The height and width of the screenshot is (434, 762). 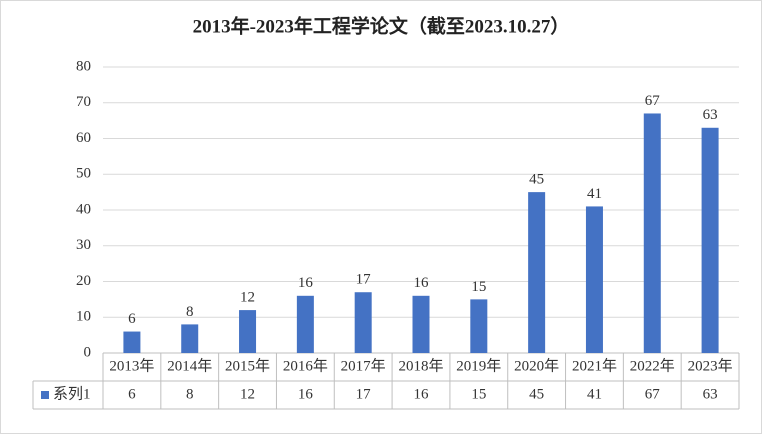 I want to click on x-tick-label: 2013年, so click(x=131, y=365).